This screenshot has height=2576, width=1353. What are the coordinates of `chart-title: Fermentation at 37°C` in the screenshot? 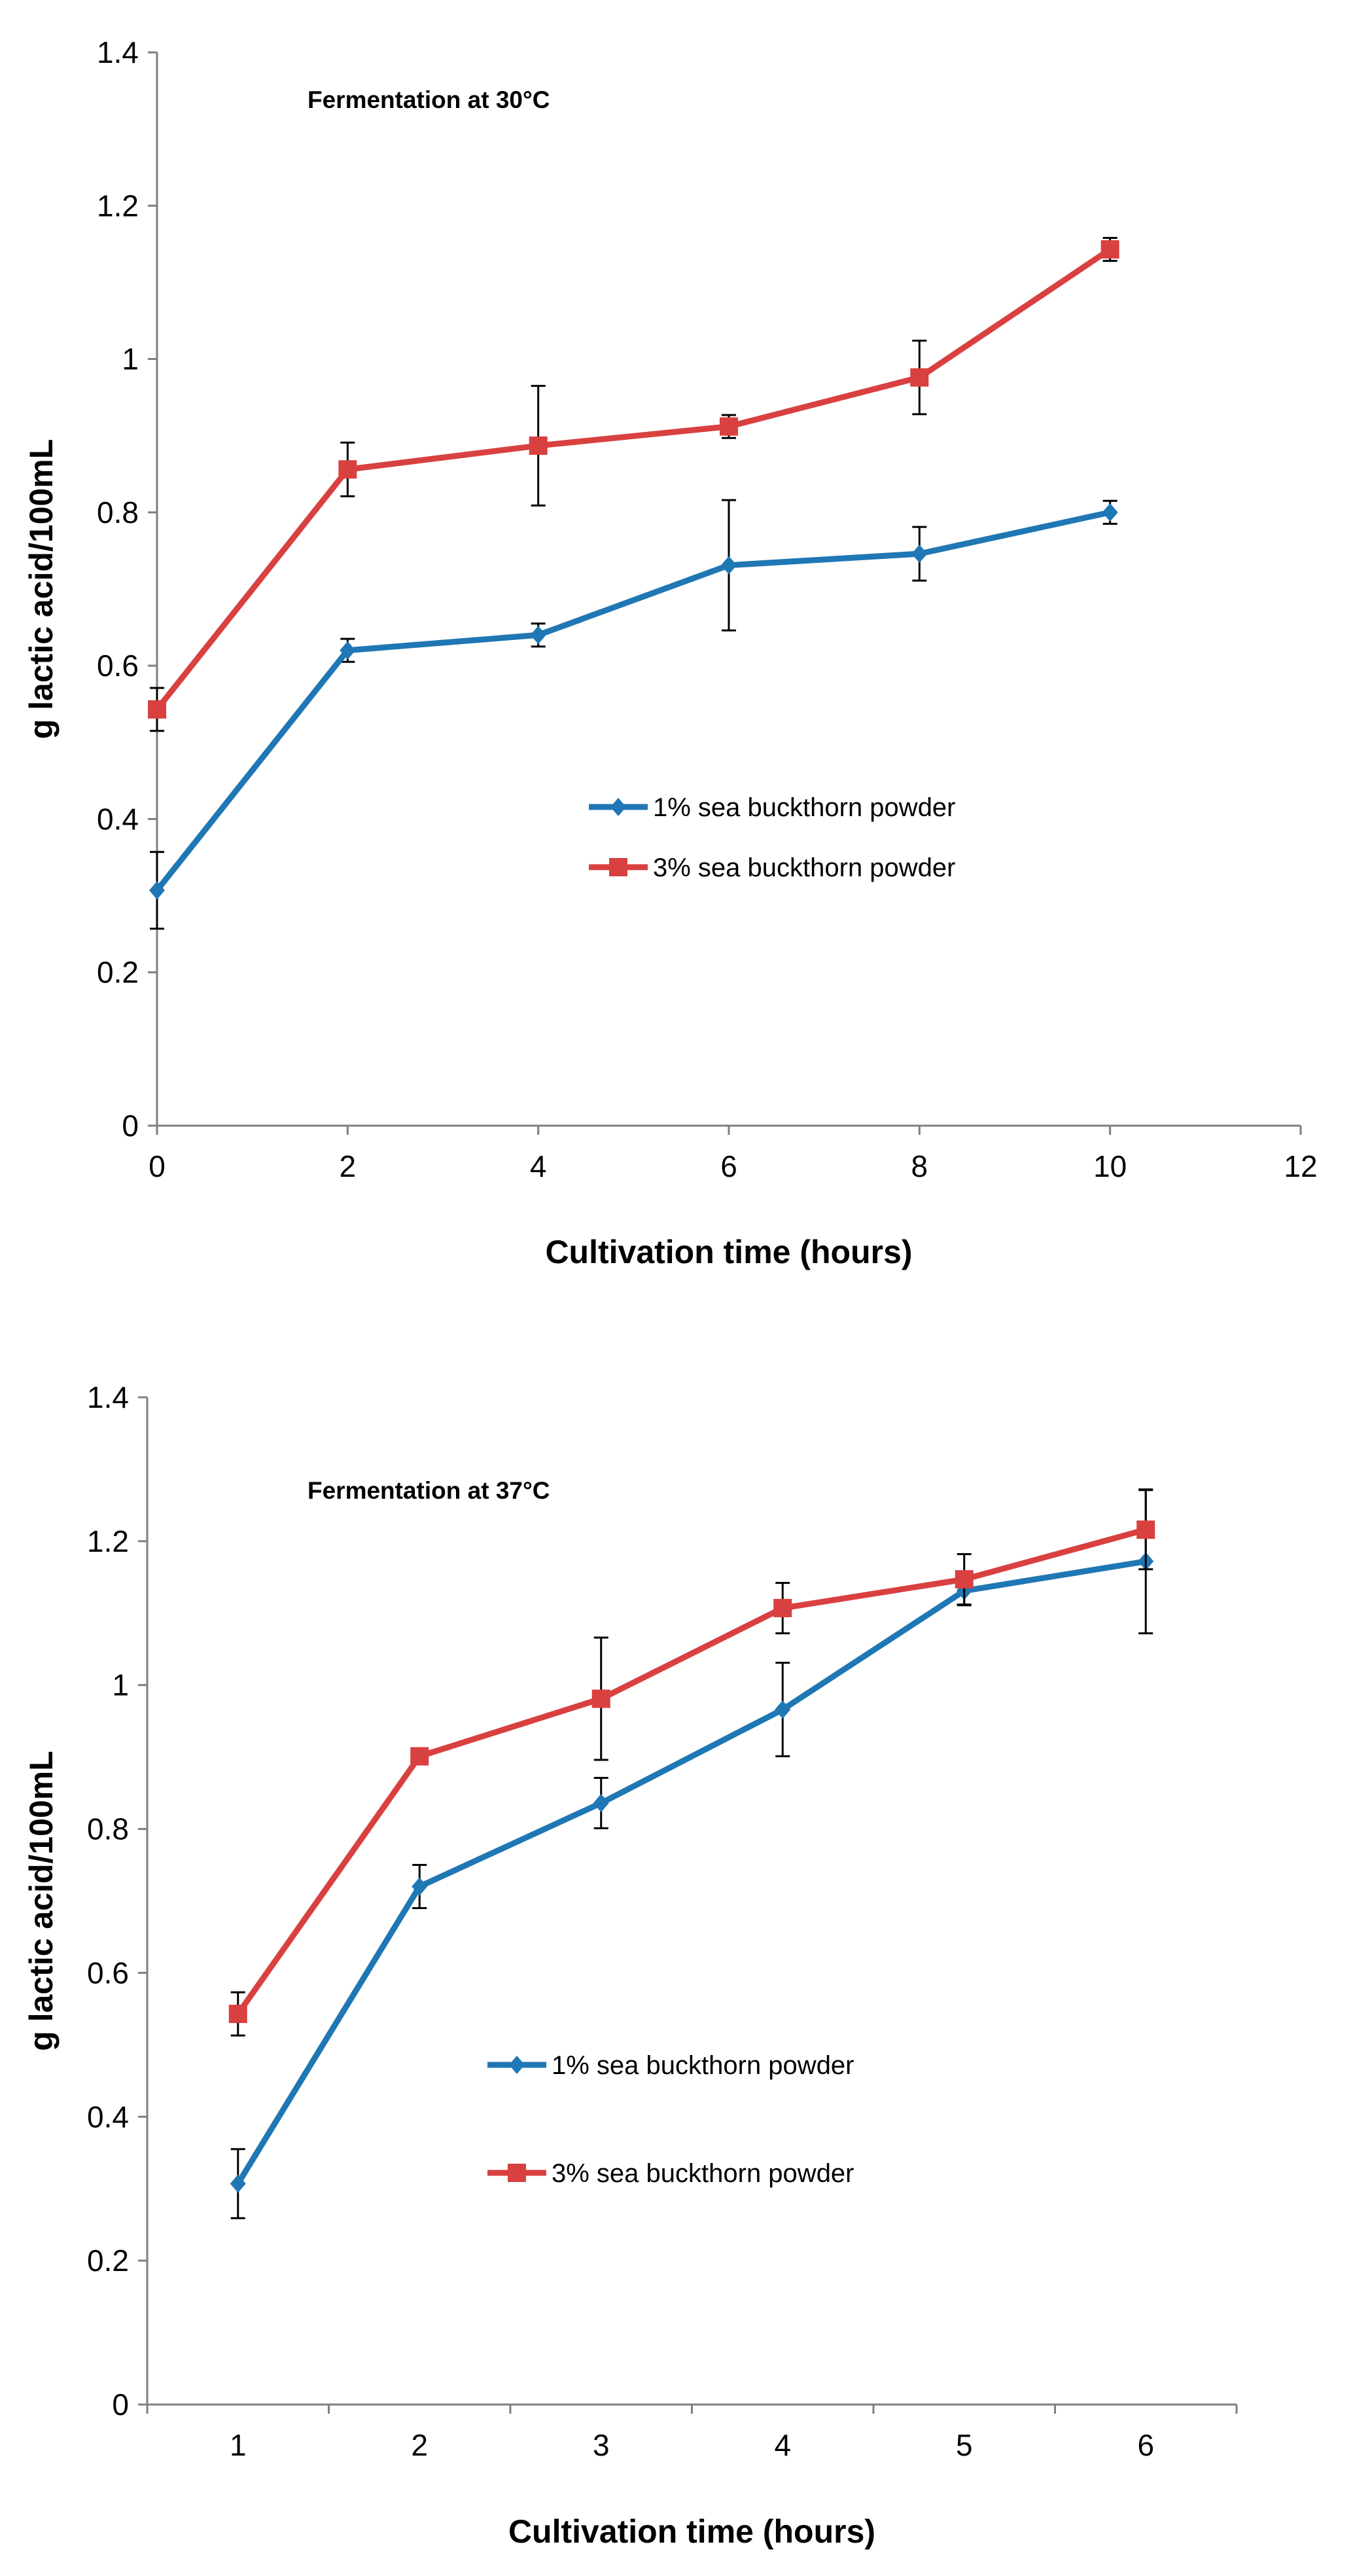 It's located at (429, 1490).